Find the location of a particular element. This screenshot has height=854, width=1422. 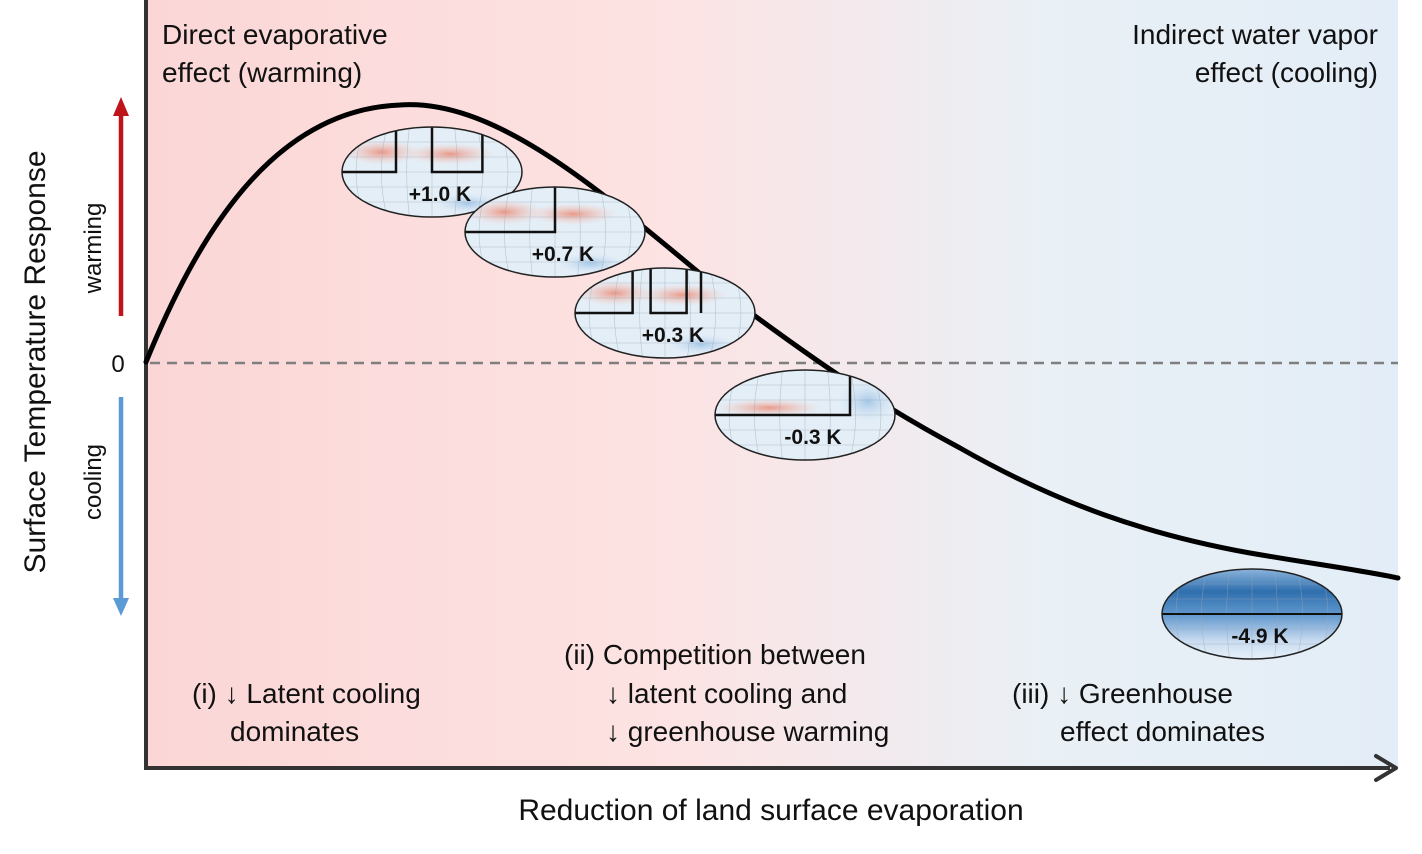

regime-ii-line3: ↓ greenhouse warming is located at coordinates (747, 731).